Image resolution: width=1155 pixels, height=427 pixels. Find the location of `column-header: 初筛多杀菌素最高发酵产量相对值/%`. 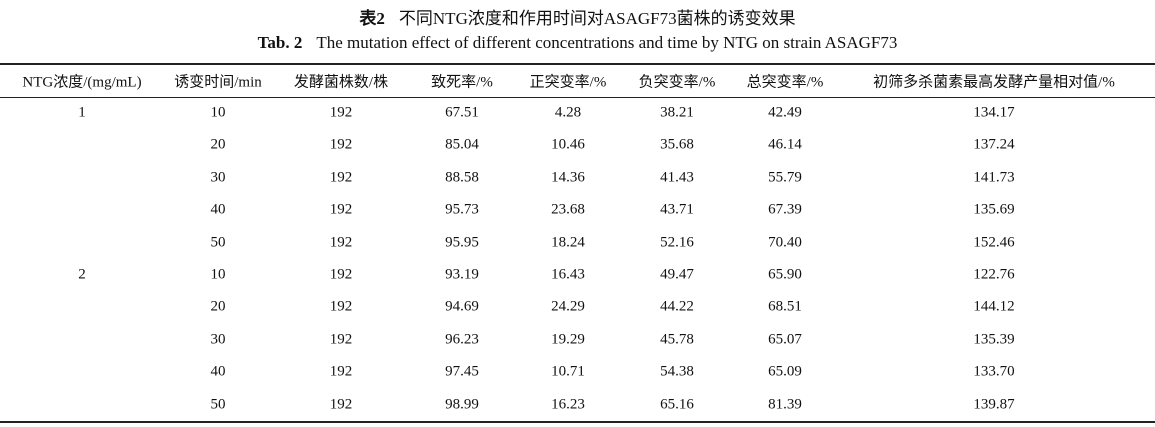

column-header: 初筛多杀菌素最高发酵产量相对值/% is located at coordinates (994, 82).